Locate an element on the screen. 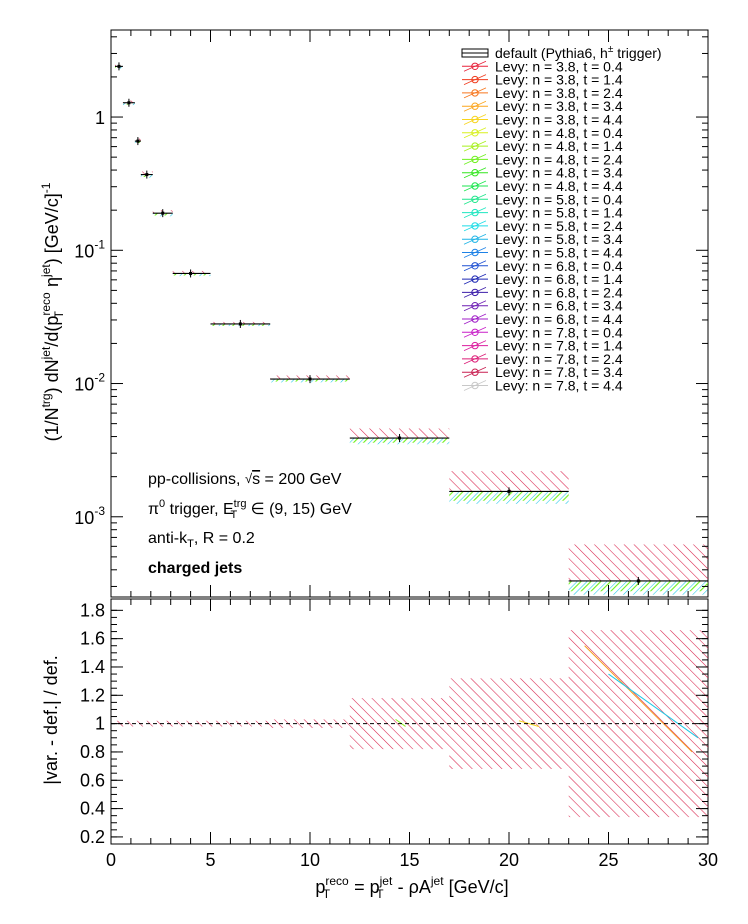 This screenshot has width=748, height=924. annotation-collisions: pp-collisions, √s = 200 GeV is located at coordinates (245, 479).